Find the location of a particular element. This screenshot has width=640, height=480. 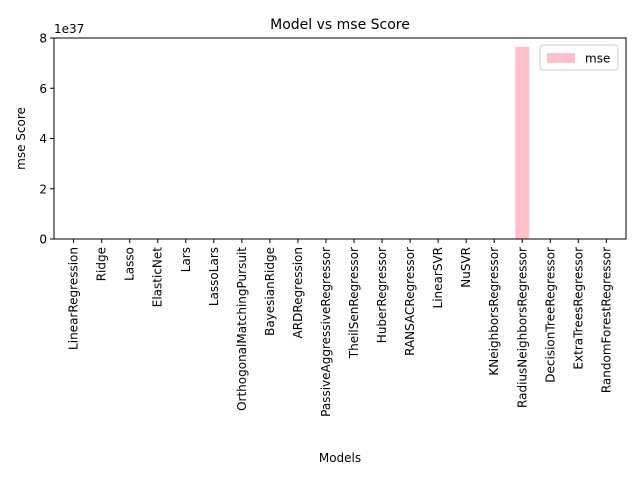

x-tick-label: RandomForestRegressor is located at coordinates (606, 320).